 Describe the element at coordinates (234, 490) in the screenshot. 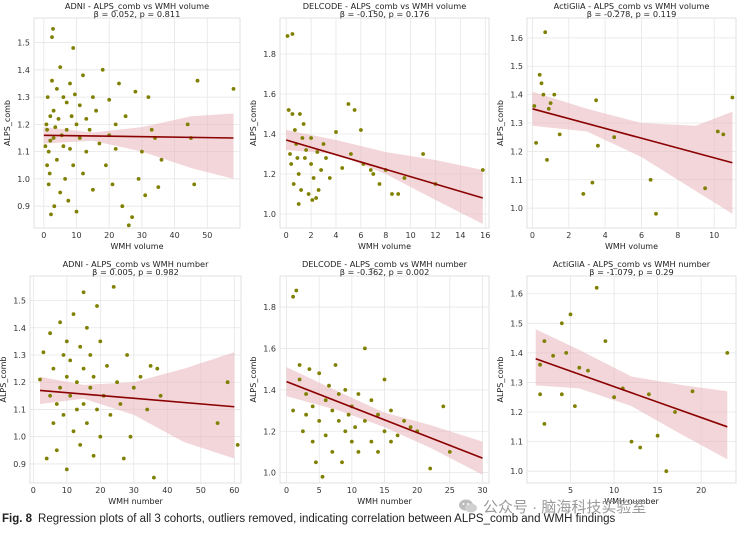

I see `x-tick-label: 60` at that location.